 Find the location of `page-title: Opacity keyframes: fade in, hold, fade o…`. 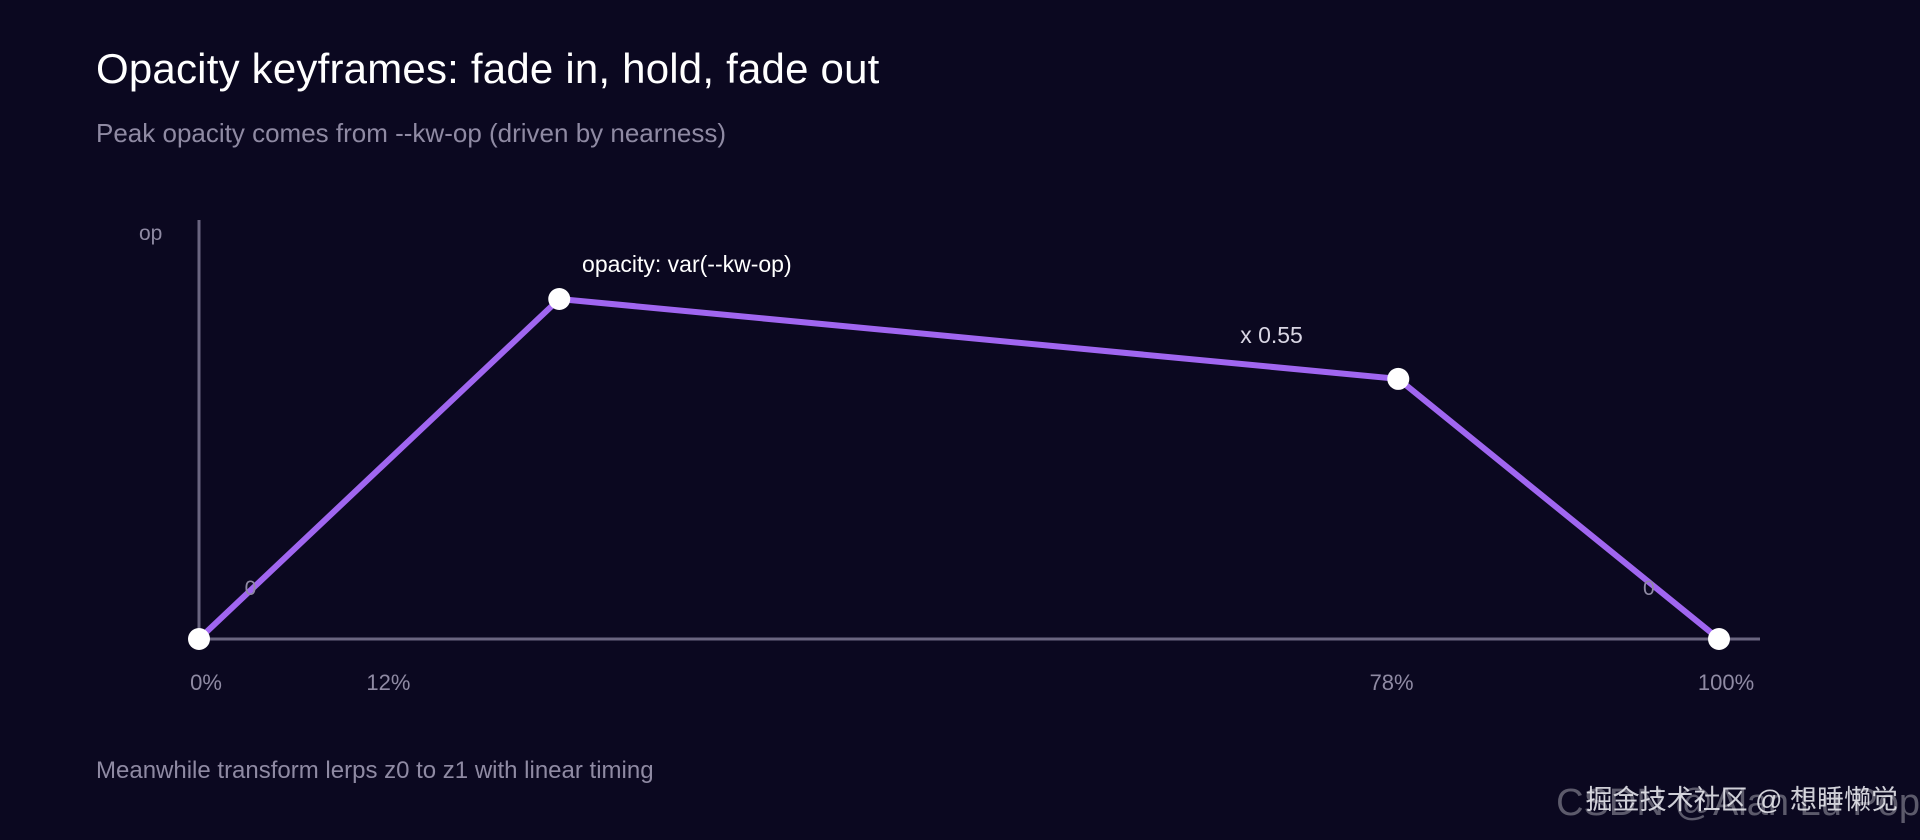

page-title: Opacity keyframes: fade in, hold, fade o… is located at coordinates (488, 68).